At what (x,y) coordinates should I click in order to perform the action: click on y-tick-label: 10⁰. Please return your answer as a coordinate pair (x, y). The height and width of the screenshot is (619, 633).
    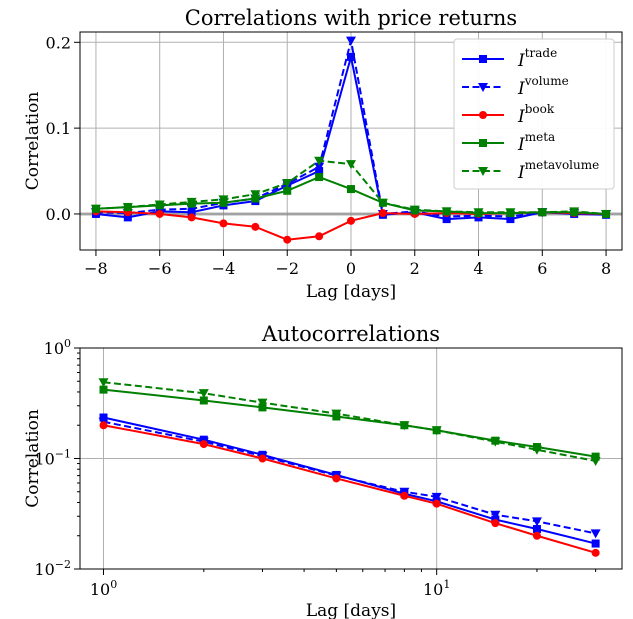
    Looking at the image, I should click on (57, 347).